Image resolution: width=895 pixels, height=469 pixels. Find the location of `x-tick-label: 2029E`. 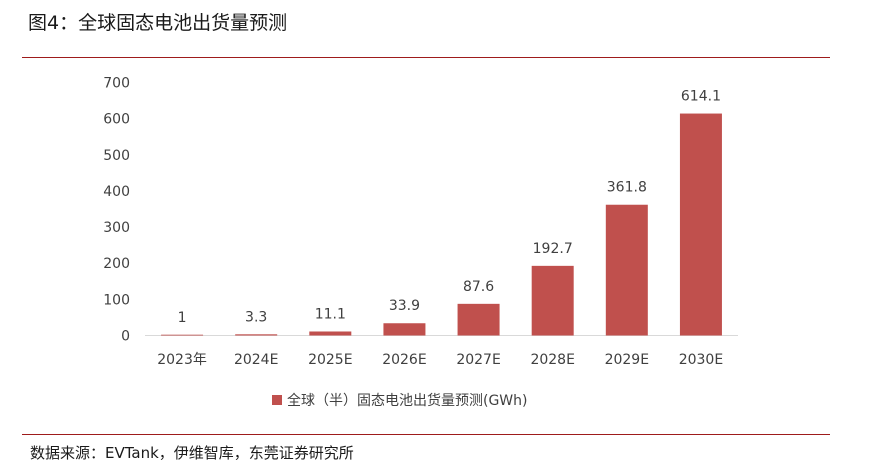

x-tick-label: 2029E is located at coordinates (627, 360).